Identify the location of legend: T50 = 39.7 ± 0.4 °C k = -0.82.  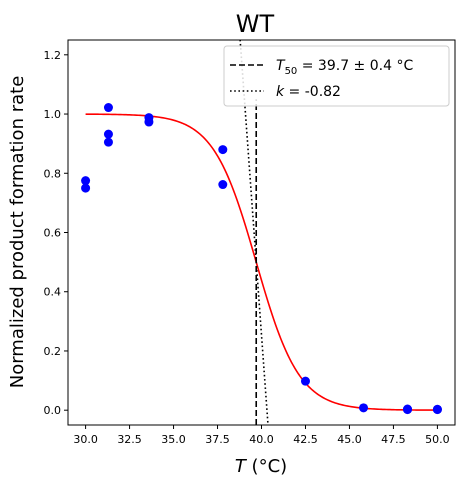
(336, 76).